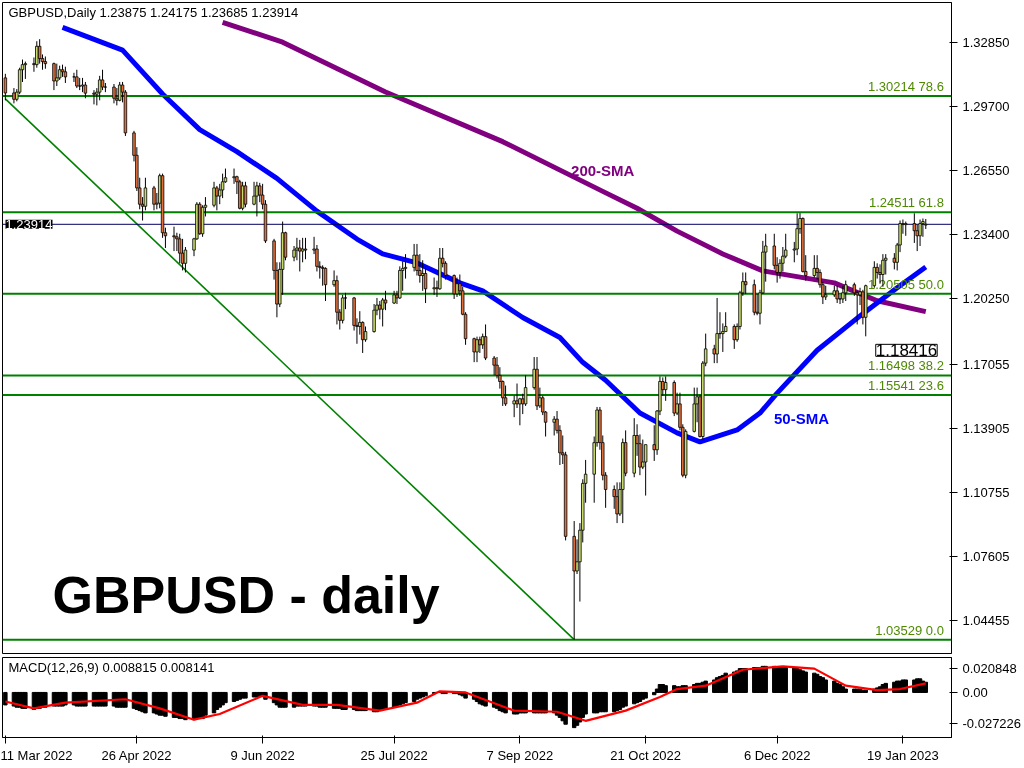 The width and height of the screenshot is (1024, 768). Describe the element at coordinates (975, 692) in the screenshot. I see `y-tick-label: 0.00` at that location.